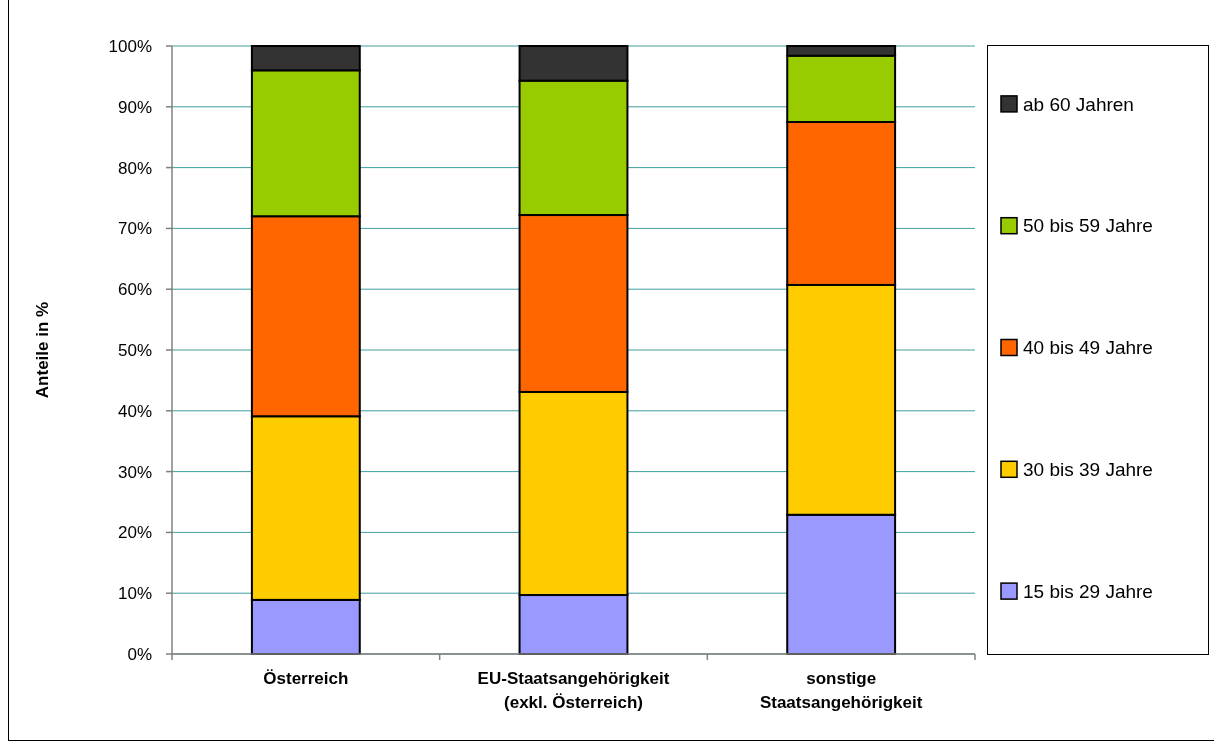 This screenshot has height=747, width=1214. I want to click on y-tick-label: 30%, so click(134, 472).